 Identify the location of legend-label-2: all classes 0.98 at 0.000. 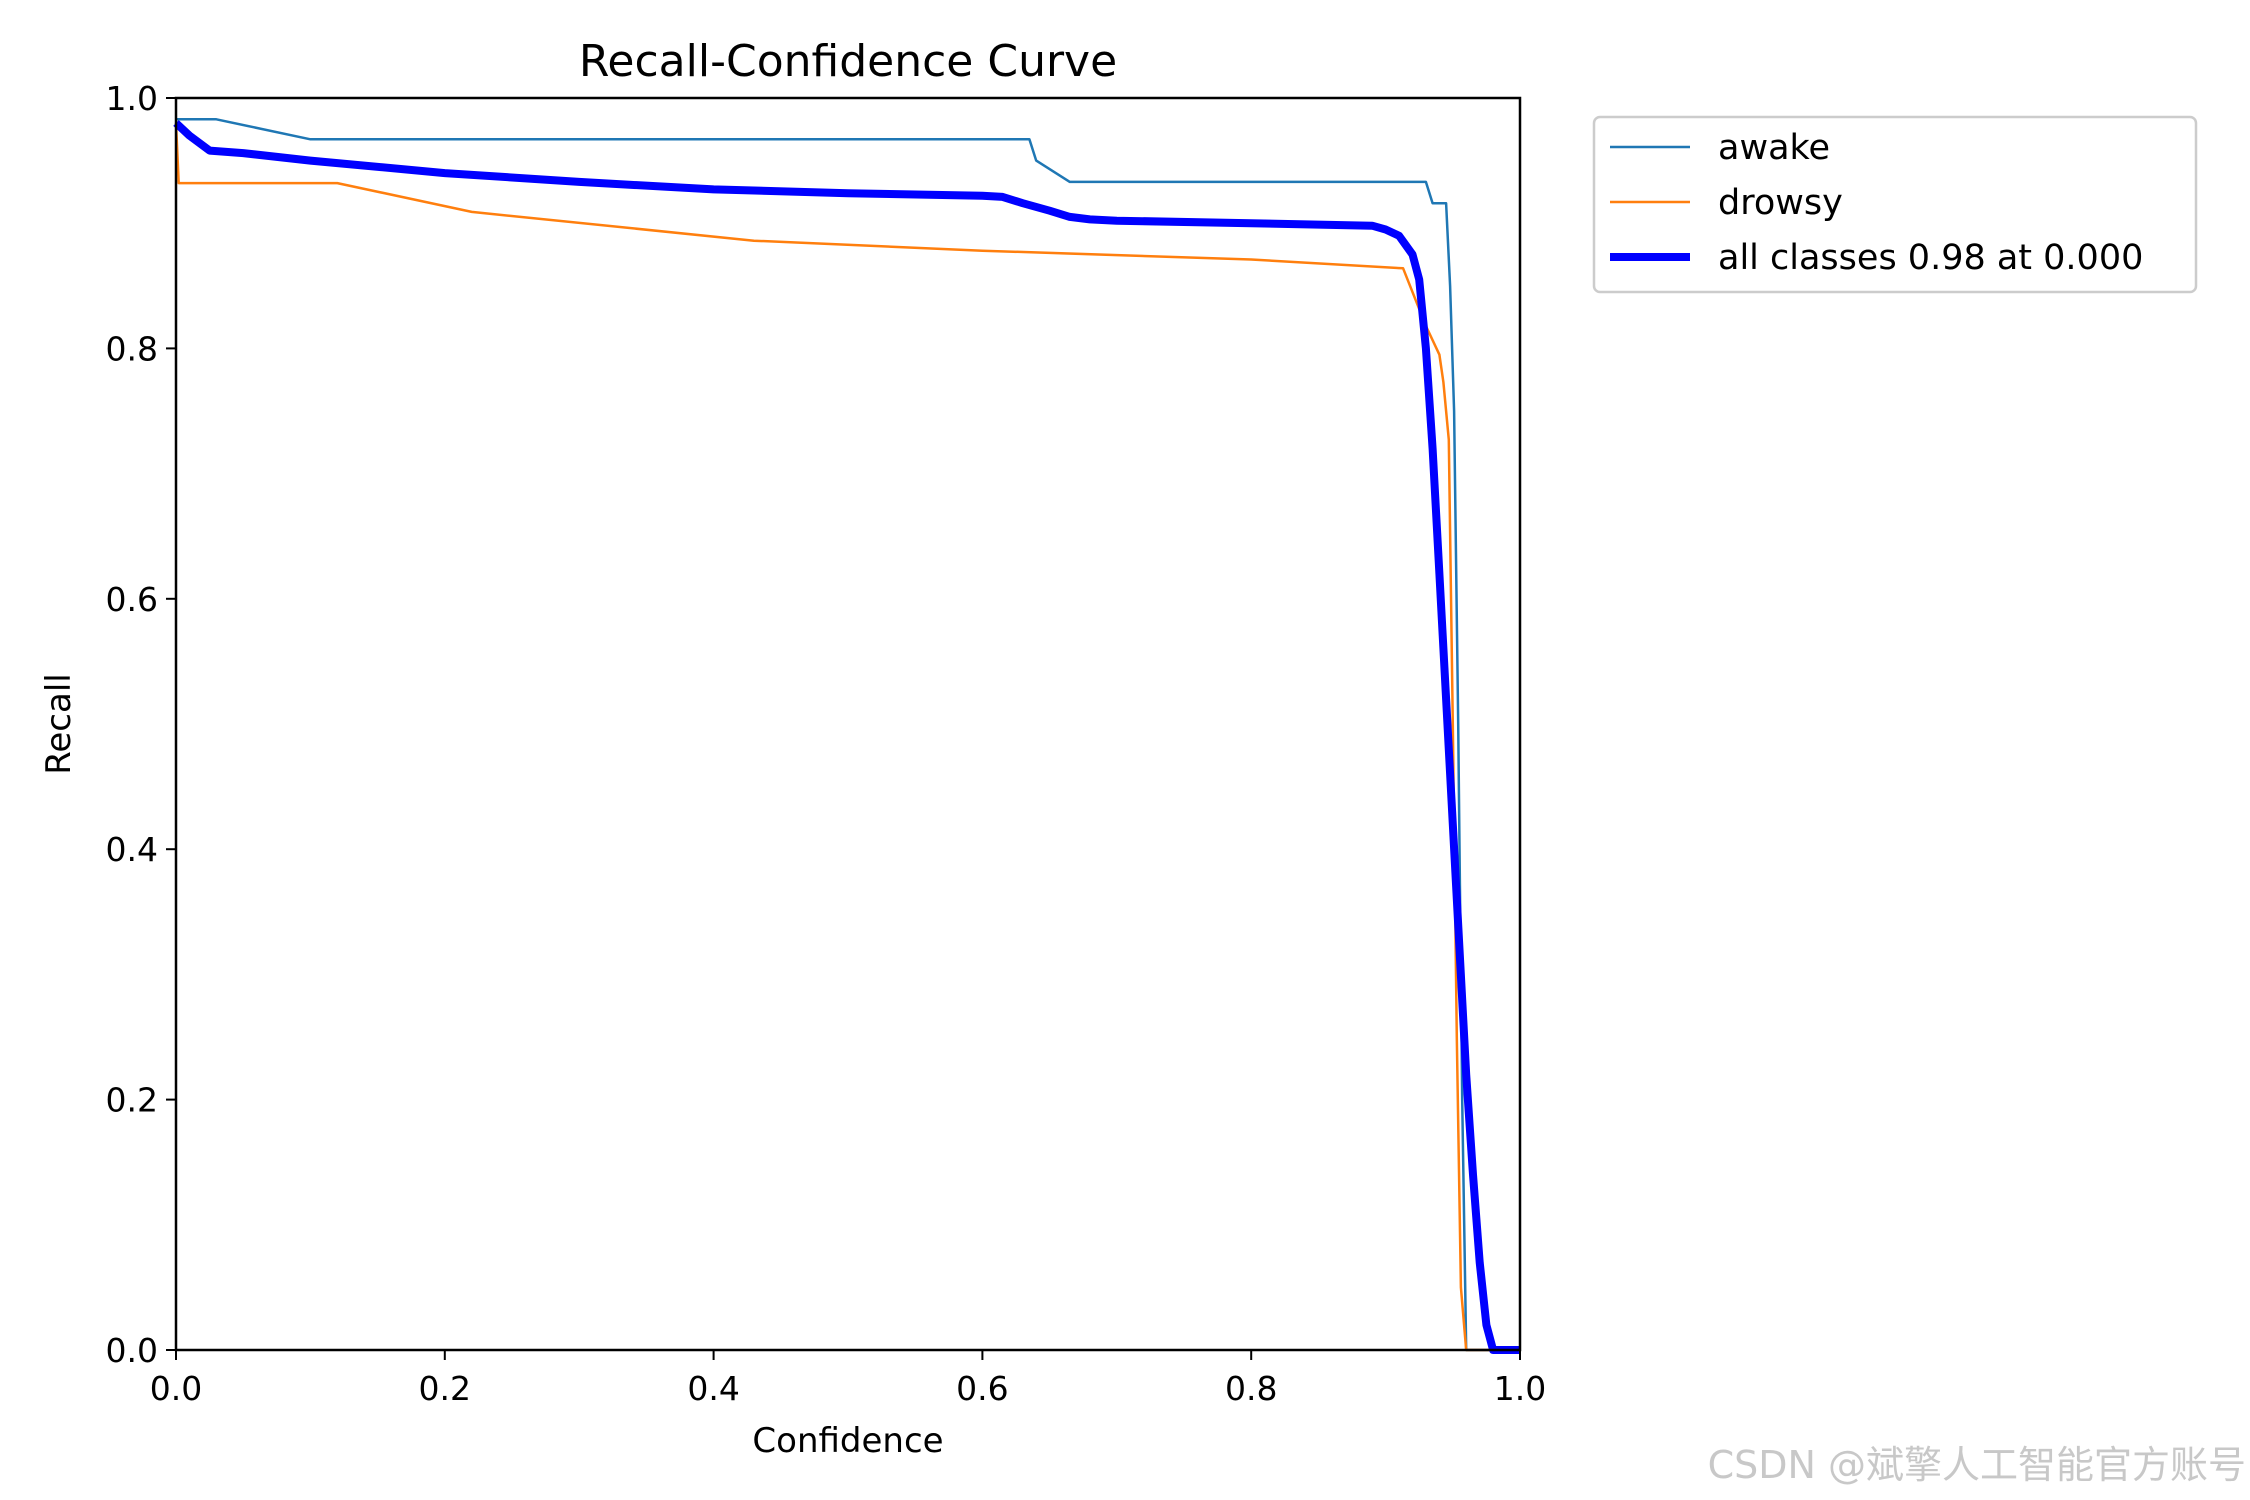
(1930, 258).